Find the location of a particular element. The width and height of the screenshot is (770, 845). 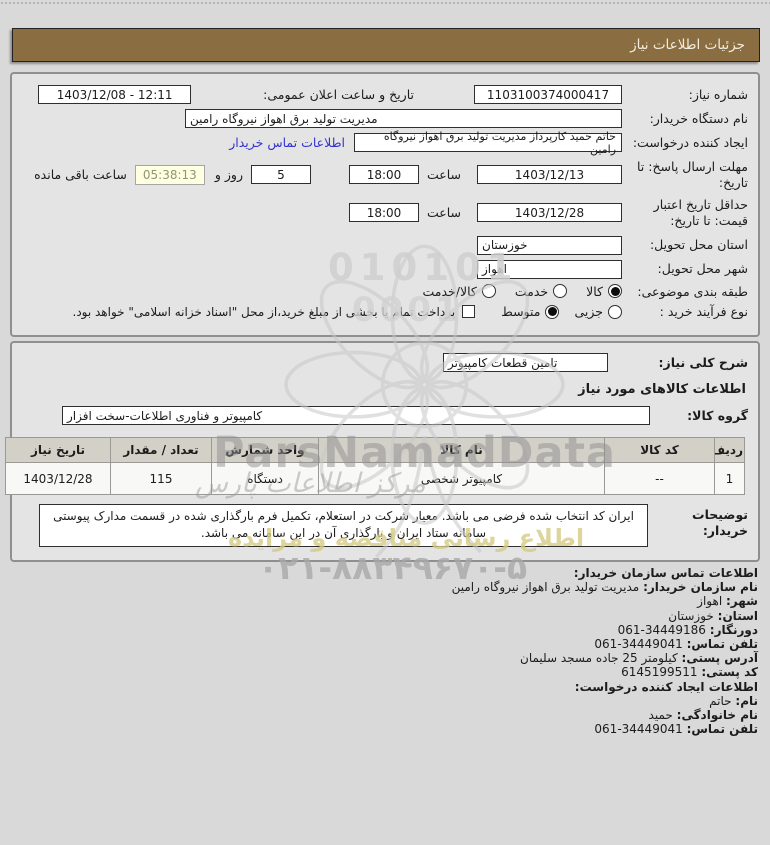

delivery-city-field: اهواز is located at coordinates (549, 269).